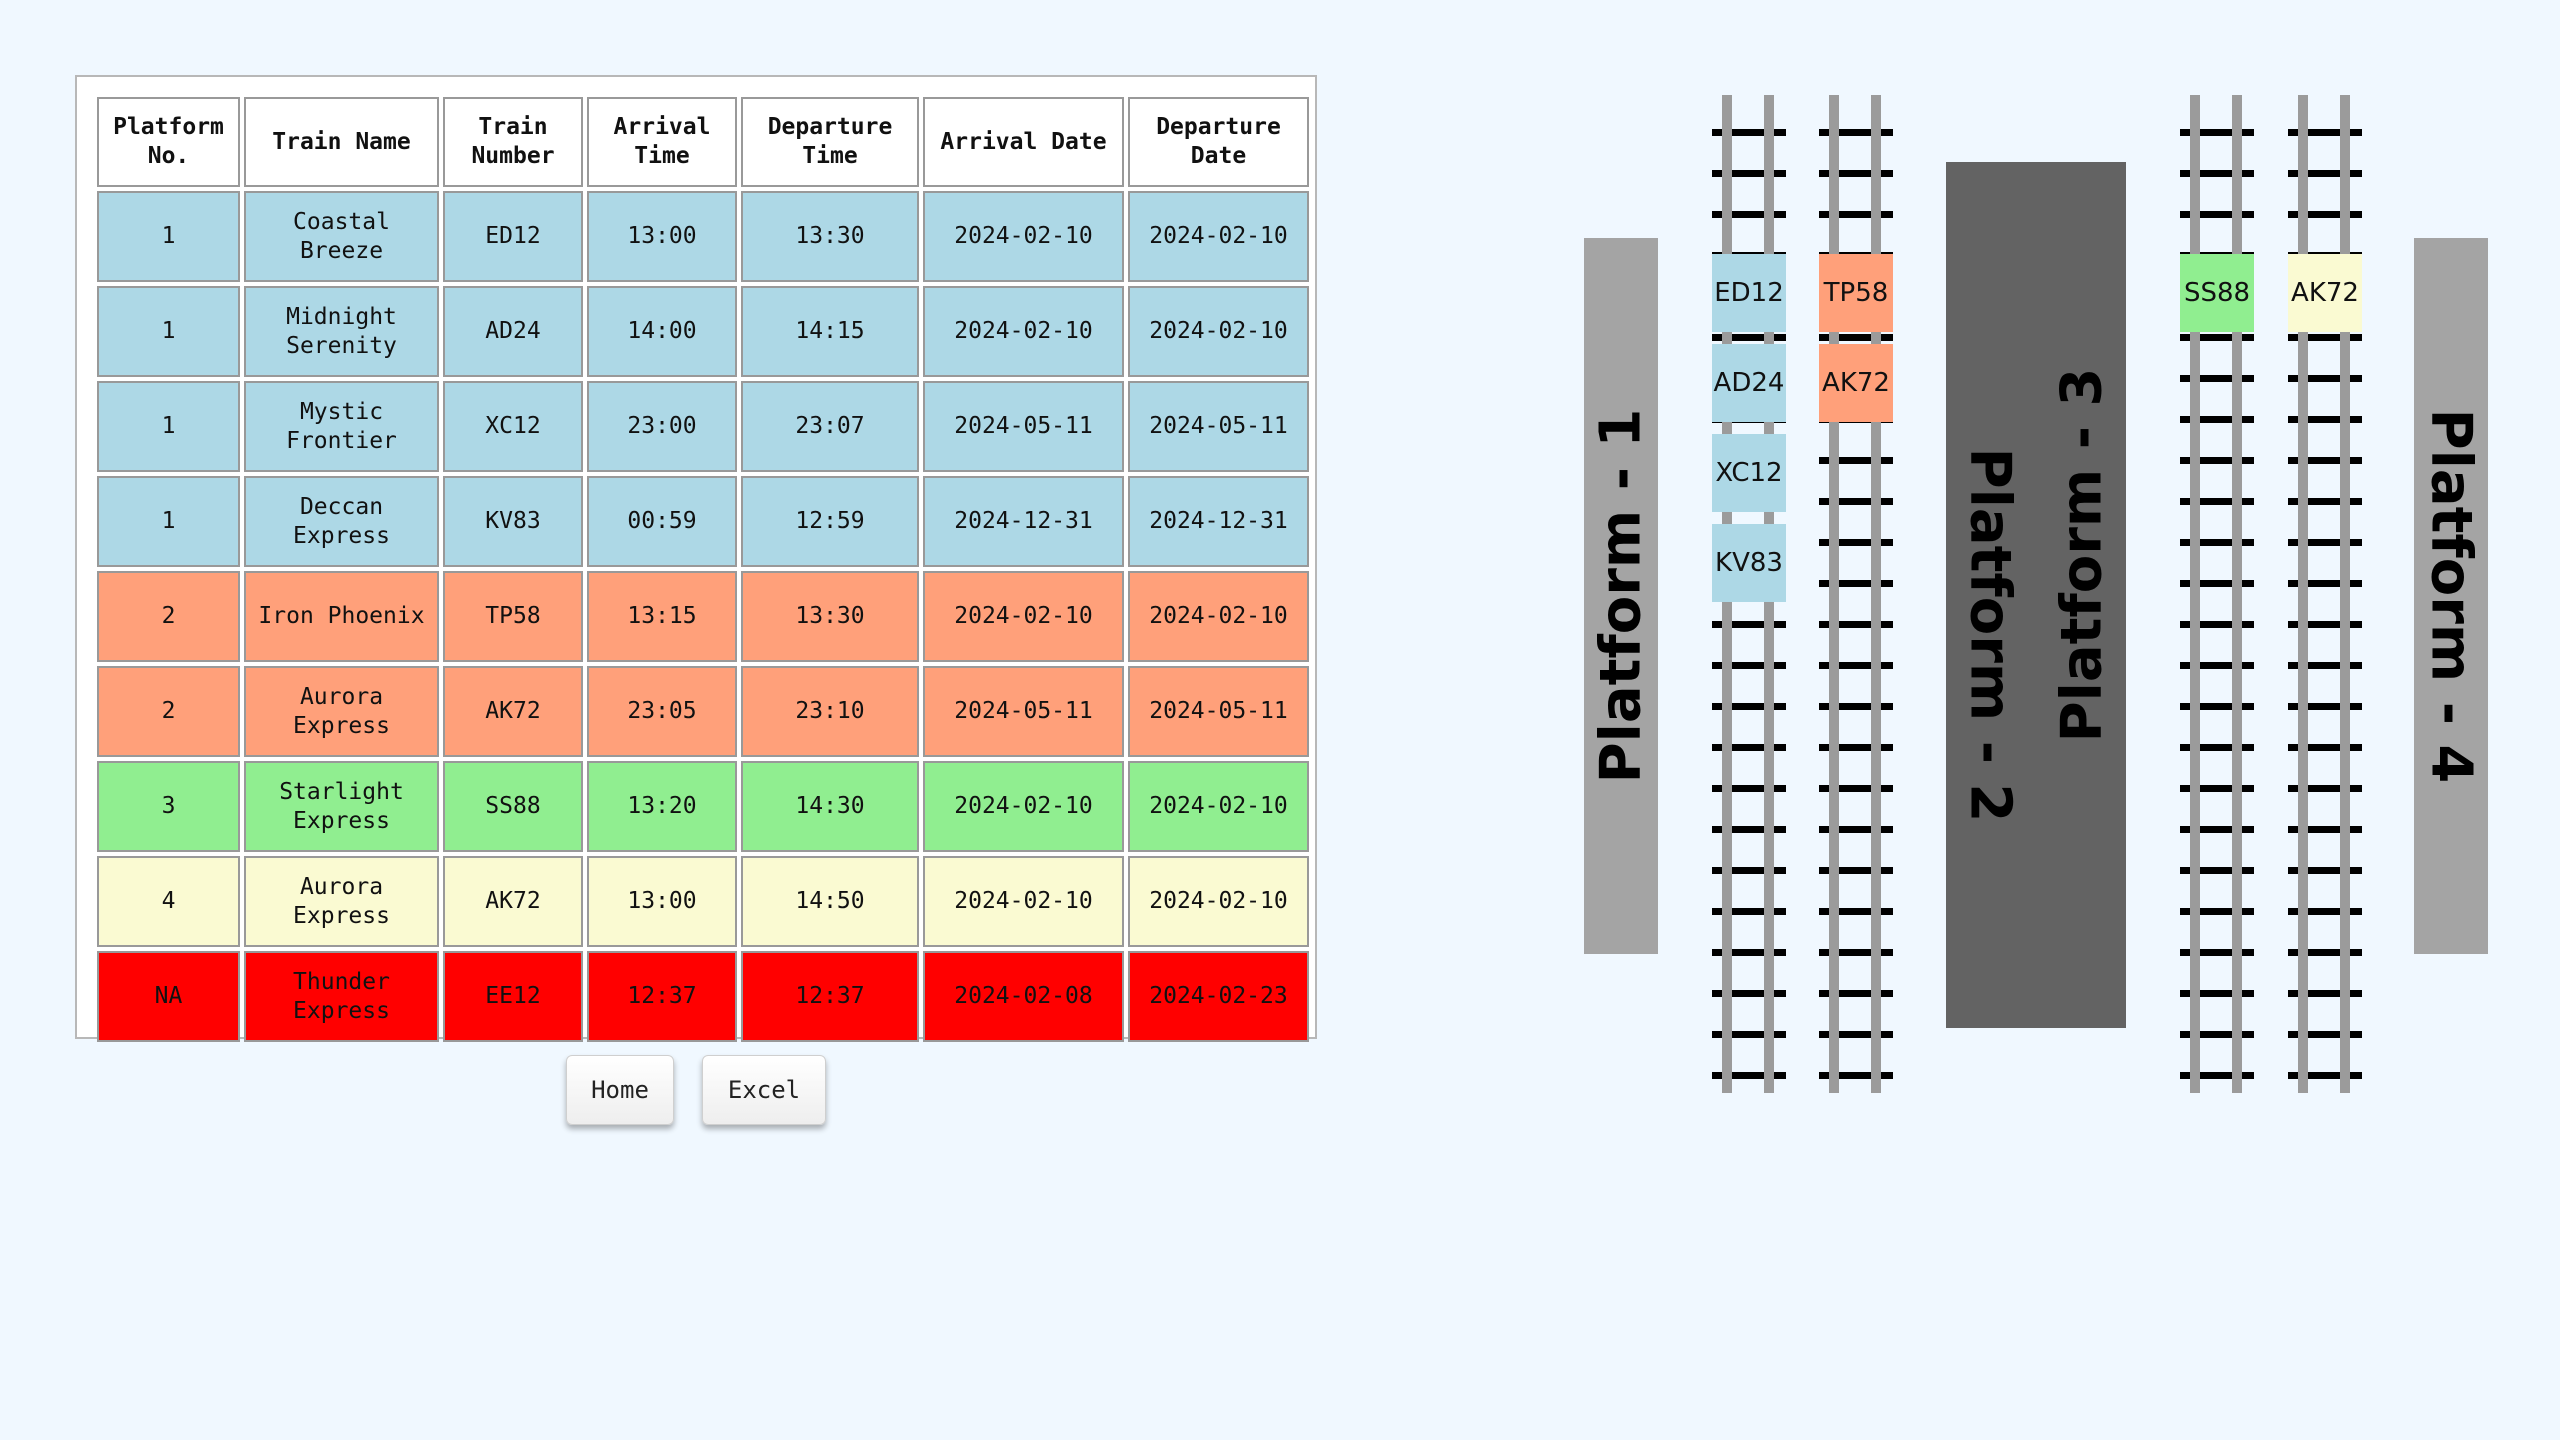 This screenshot has height=1440, width=2560. I want to click on cell-arrival-time: 13:15, so click(662, 616).